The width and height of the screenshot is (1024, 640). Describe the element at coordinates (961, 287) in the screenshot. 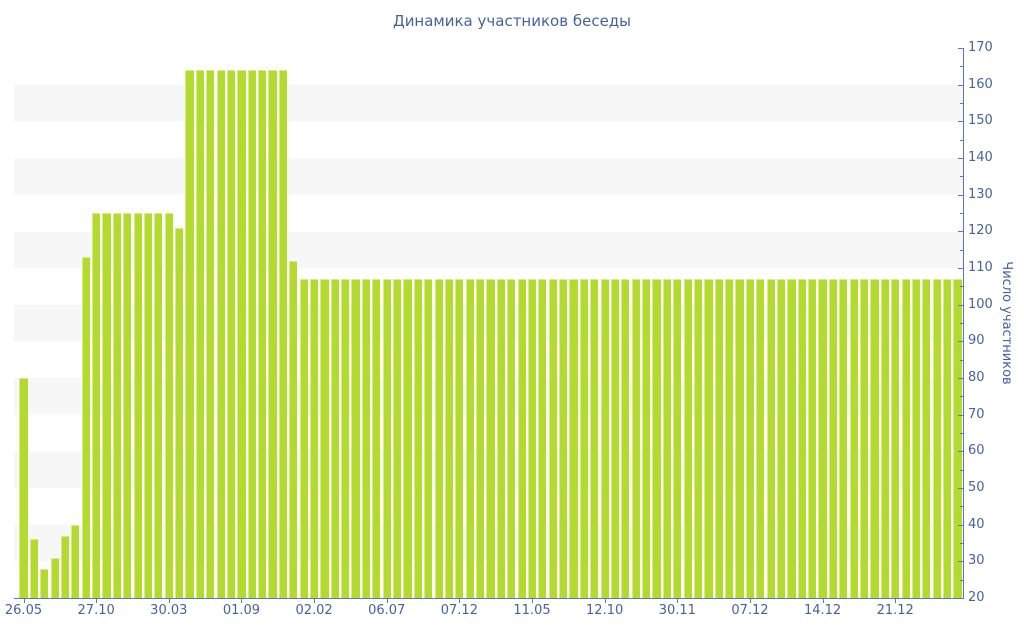

I see `y-tick-mark-minor` at that location.